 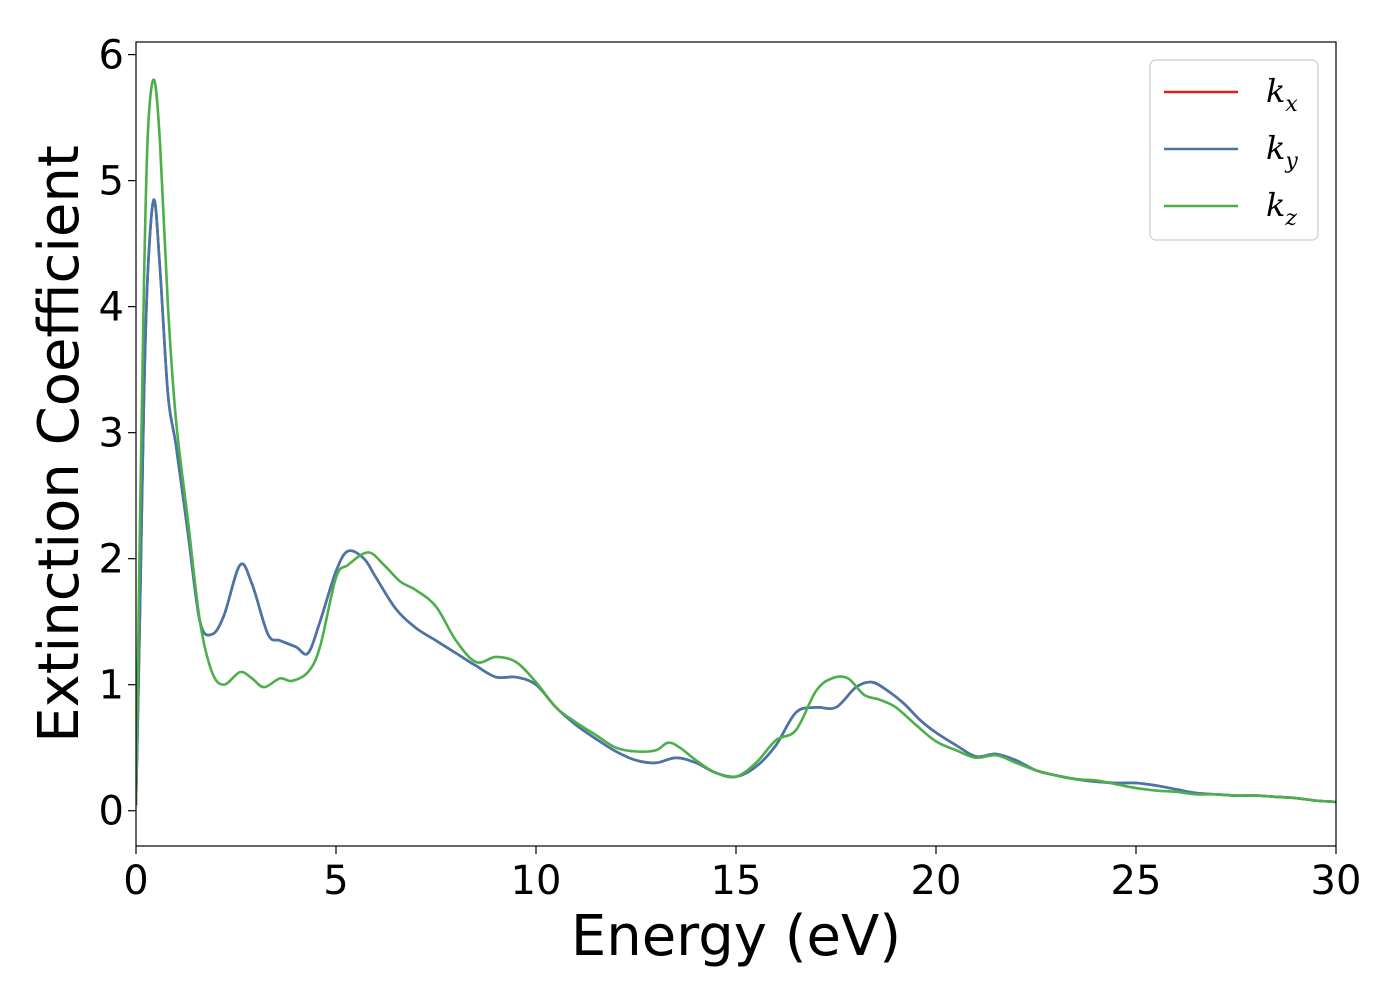 What do you see at coordinates (335, 881) in the screenshot?
I see `x-tick-label: 5` at bounding box center [335, 881].